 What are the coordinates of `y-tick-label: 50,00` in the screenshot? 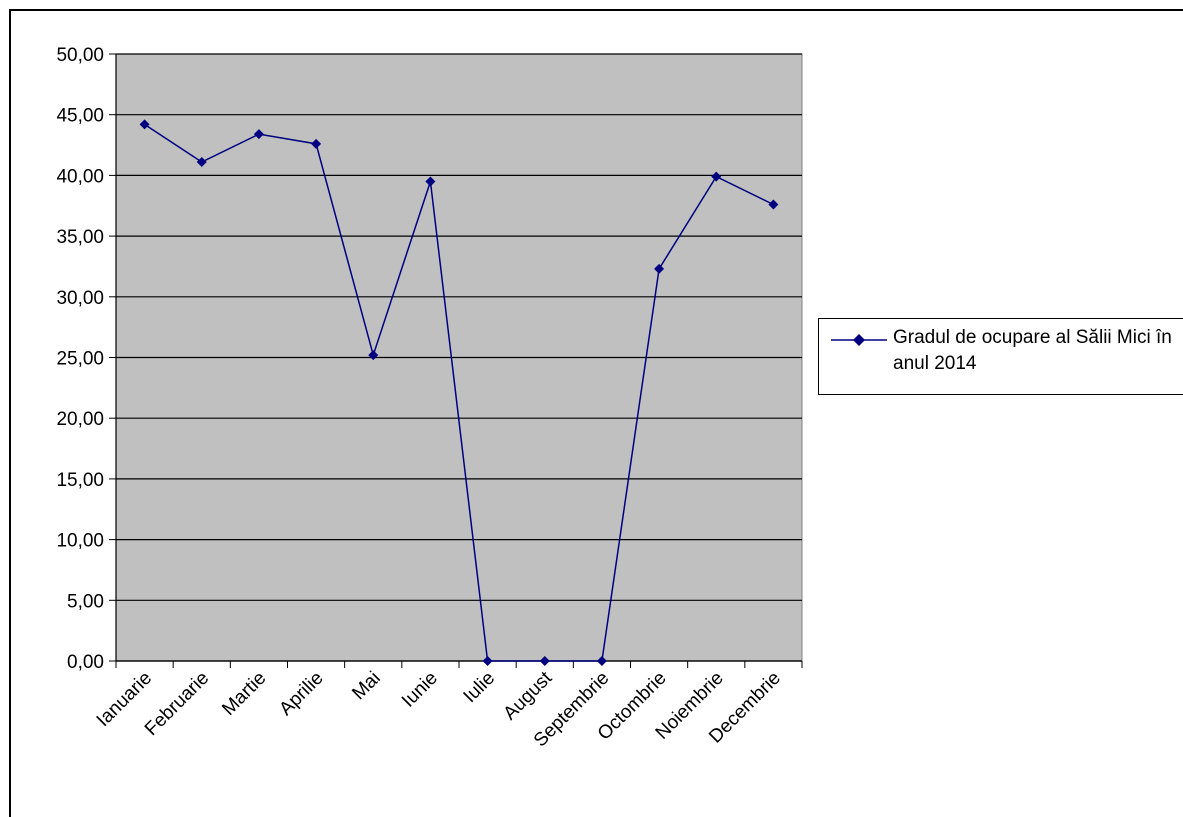 It's located at (80, 55).